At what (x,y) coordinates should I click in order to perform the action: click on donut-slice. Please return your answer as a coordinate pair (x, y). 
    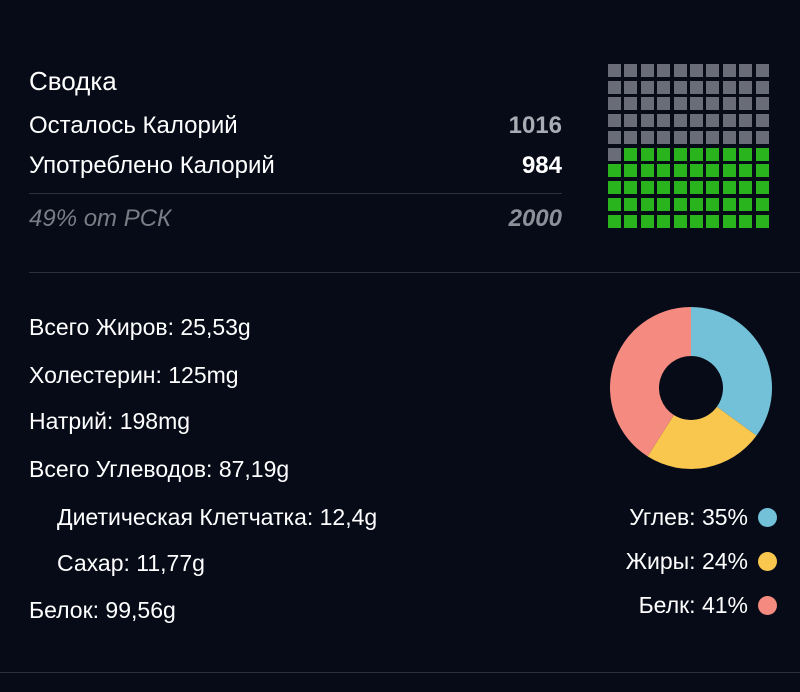
    Looking at the image, I should click on (702, 437).